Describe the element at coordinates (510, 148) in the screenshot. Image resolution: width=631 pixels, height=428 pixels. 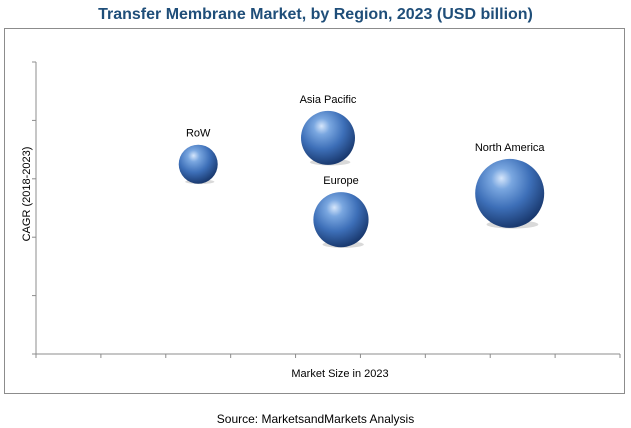
I see `bubble-label: North America` at that location.